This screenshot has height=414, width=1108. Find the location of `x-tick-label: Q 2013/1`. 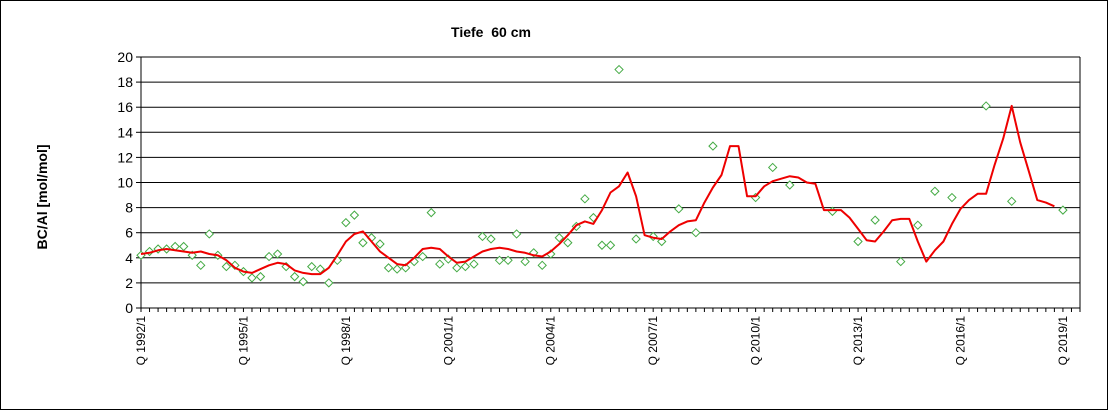

x-tick-label: Q 2013/1 is located at coordinates (858, 341).